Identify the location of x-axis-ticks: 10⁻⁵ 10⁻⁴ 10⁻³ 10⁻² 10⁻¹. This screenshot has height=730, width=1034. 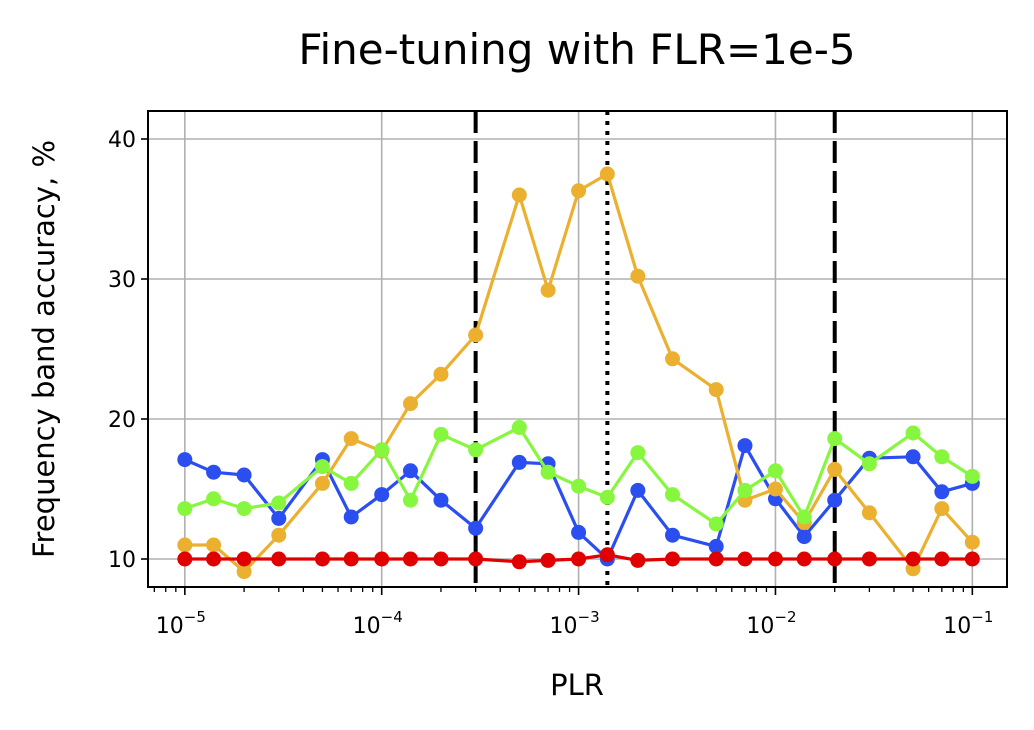
(574, 613).